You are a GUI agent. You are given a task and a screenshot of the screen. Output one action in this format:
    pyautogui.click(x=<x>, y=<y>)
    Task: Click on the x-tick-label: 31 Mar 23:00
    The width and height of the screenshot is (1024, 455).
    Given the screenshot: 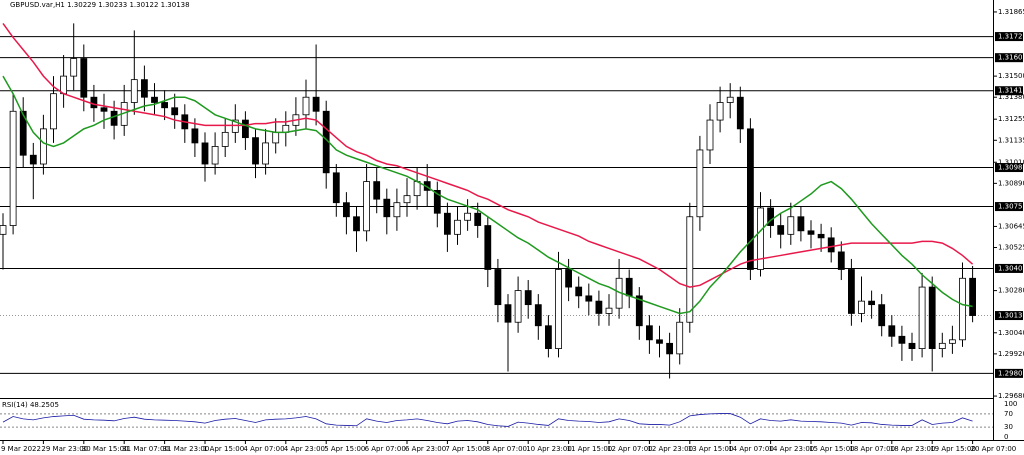 What is the action you would take?
    pyautogui.click(x=186, y=449)
    